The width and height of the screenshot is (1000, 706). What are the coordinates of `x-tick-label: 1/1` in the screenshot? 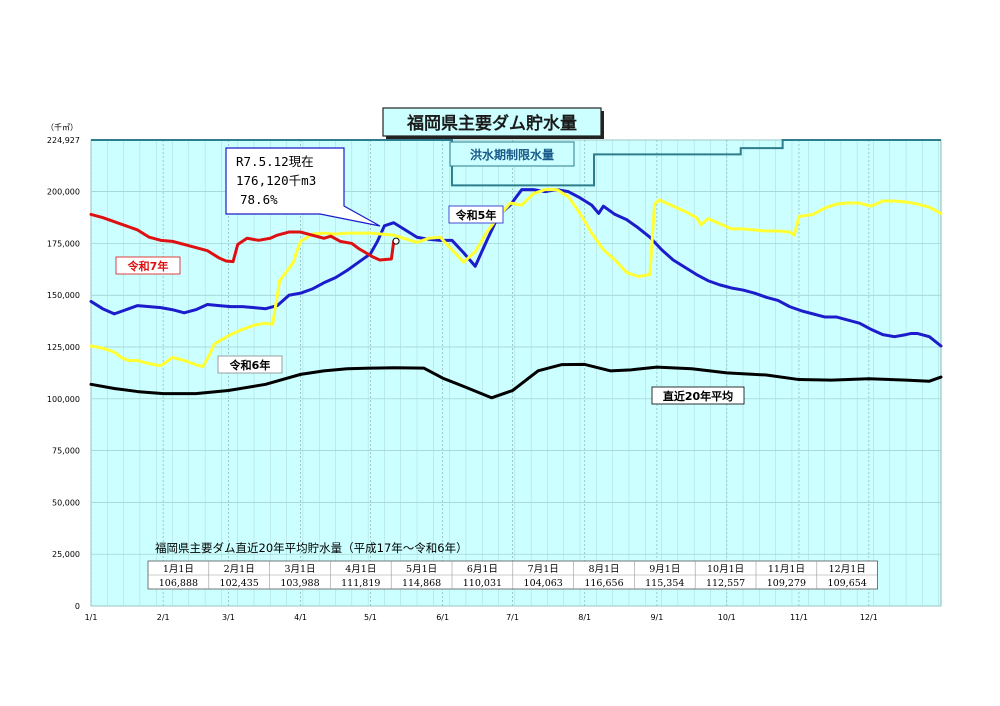 It's located at (91, 617).